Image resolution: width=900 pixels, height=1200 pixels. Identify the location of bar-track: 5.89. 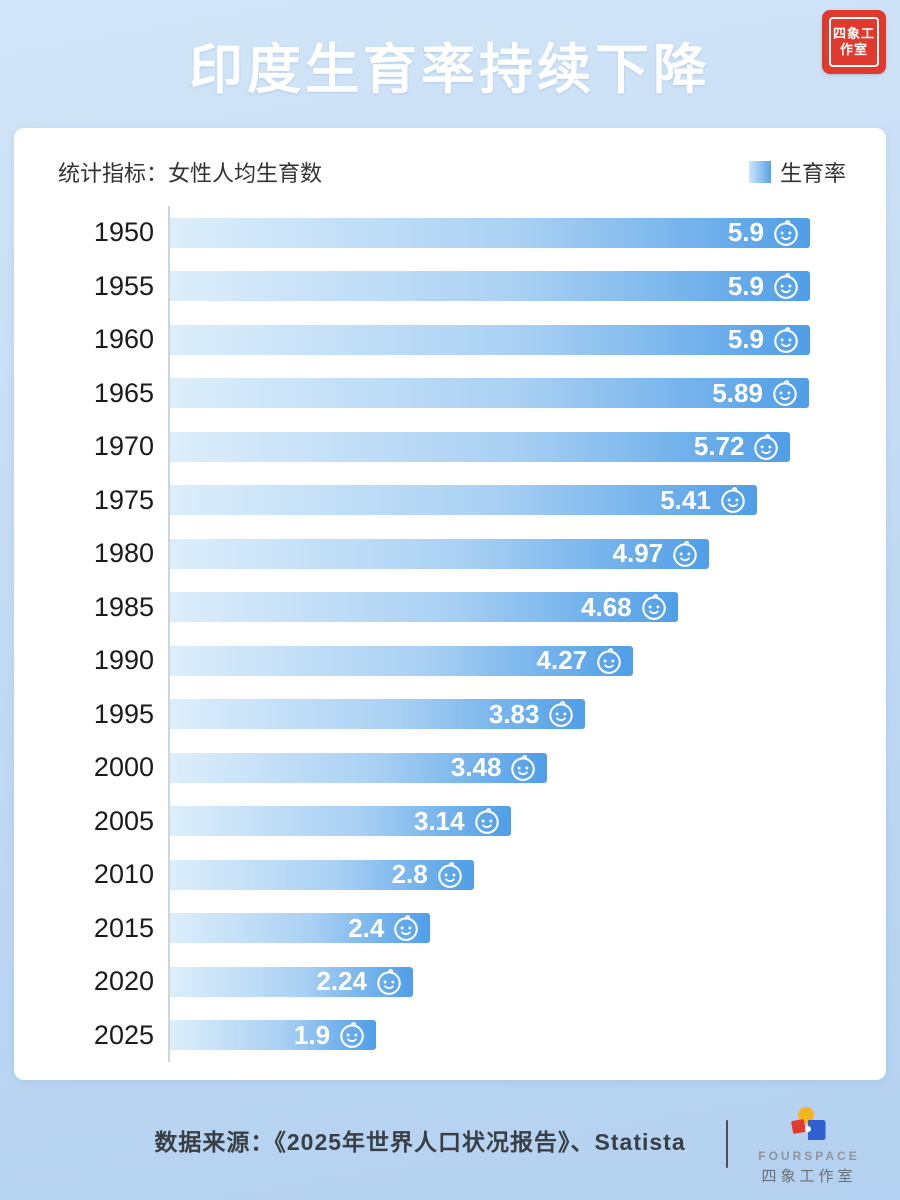
(489, 393).